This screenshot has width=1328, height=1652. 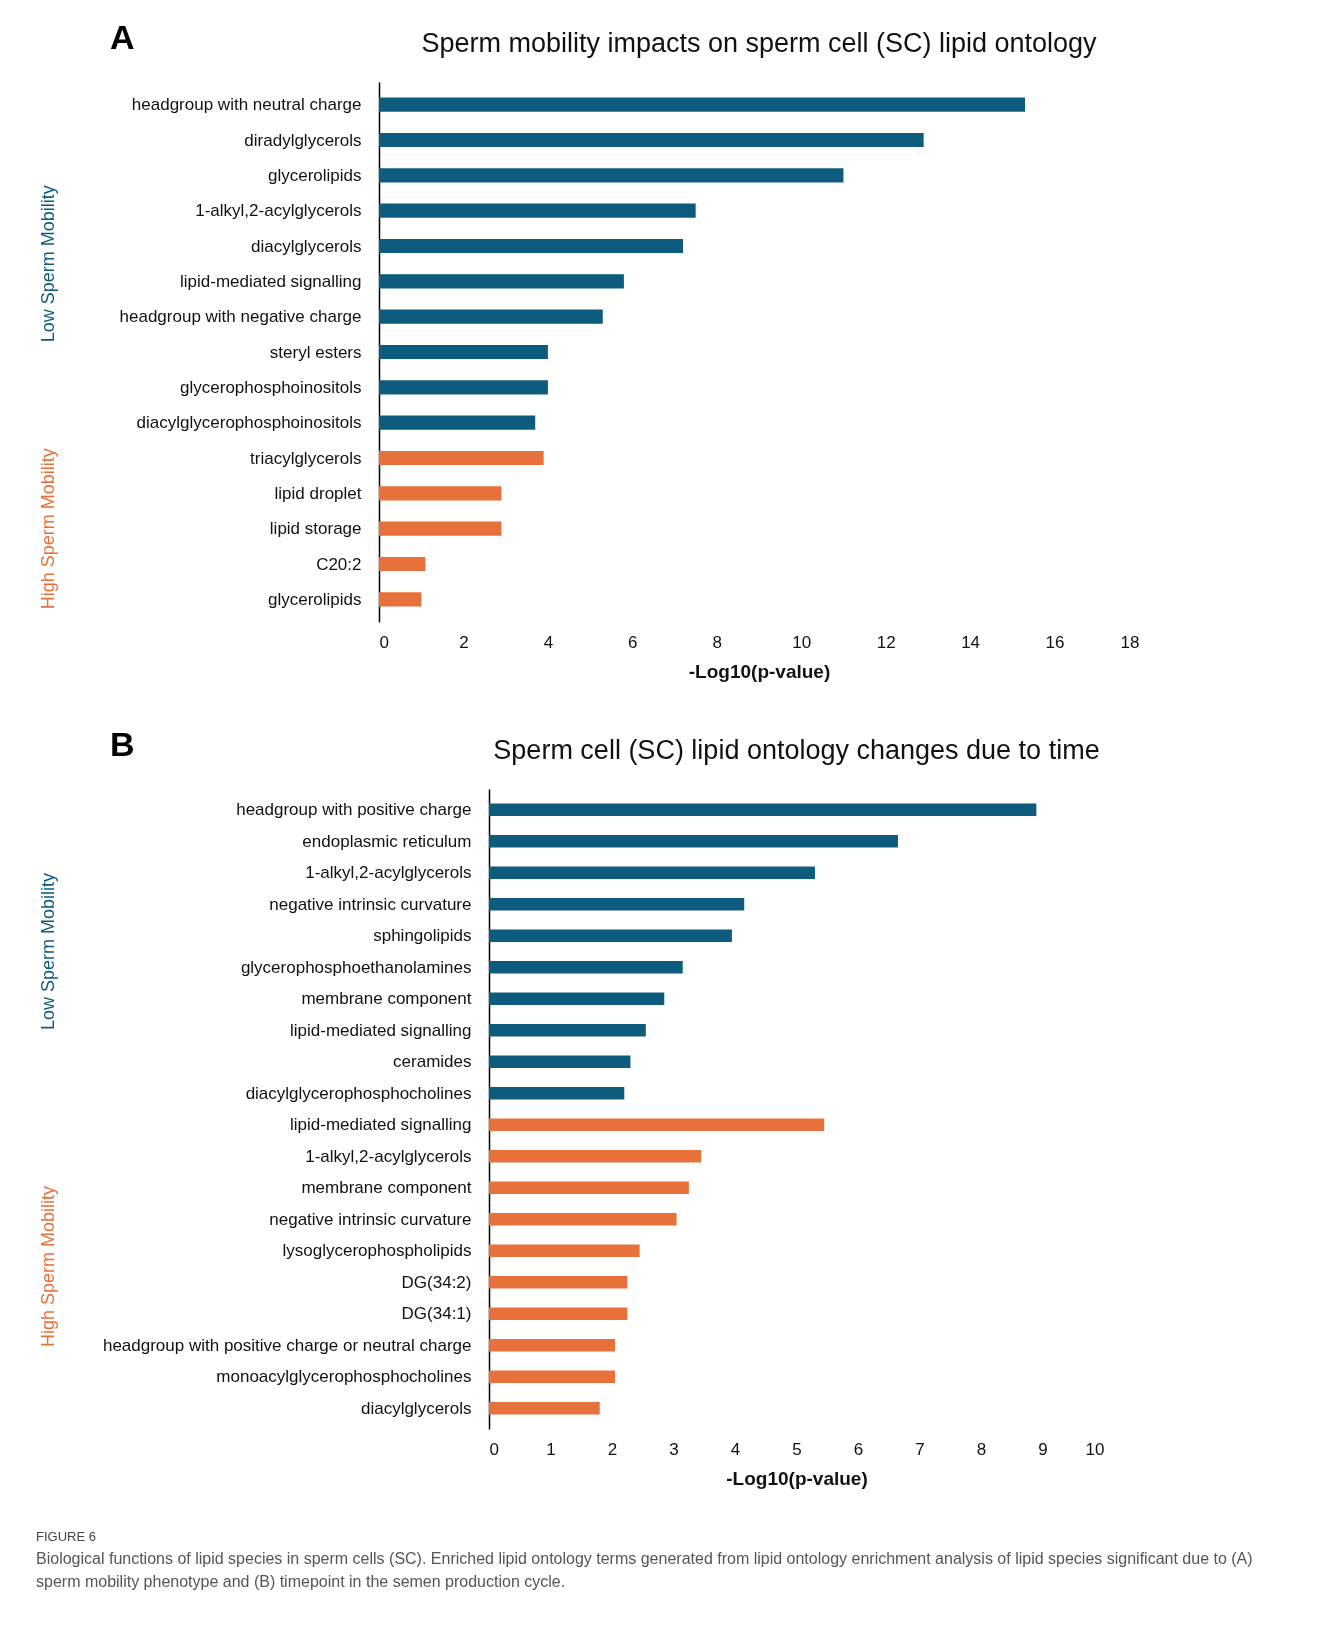 What do you see at coordinates (240, 317) in the screenshot?
I see `y-tick-label: headgroup with negative charge` at bounding box center [240, 317].